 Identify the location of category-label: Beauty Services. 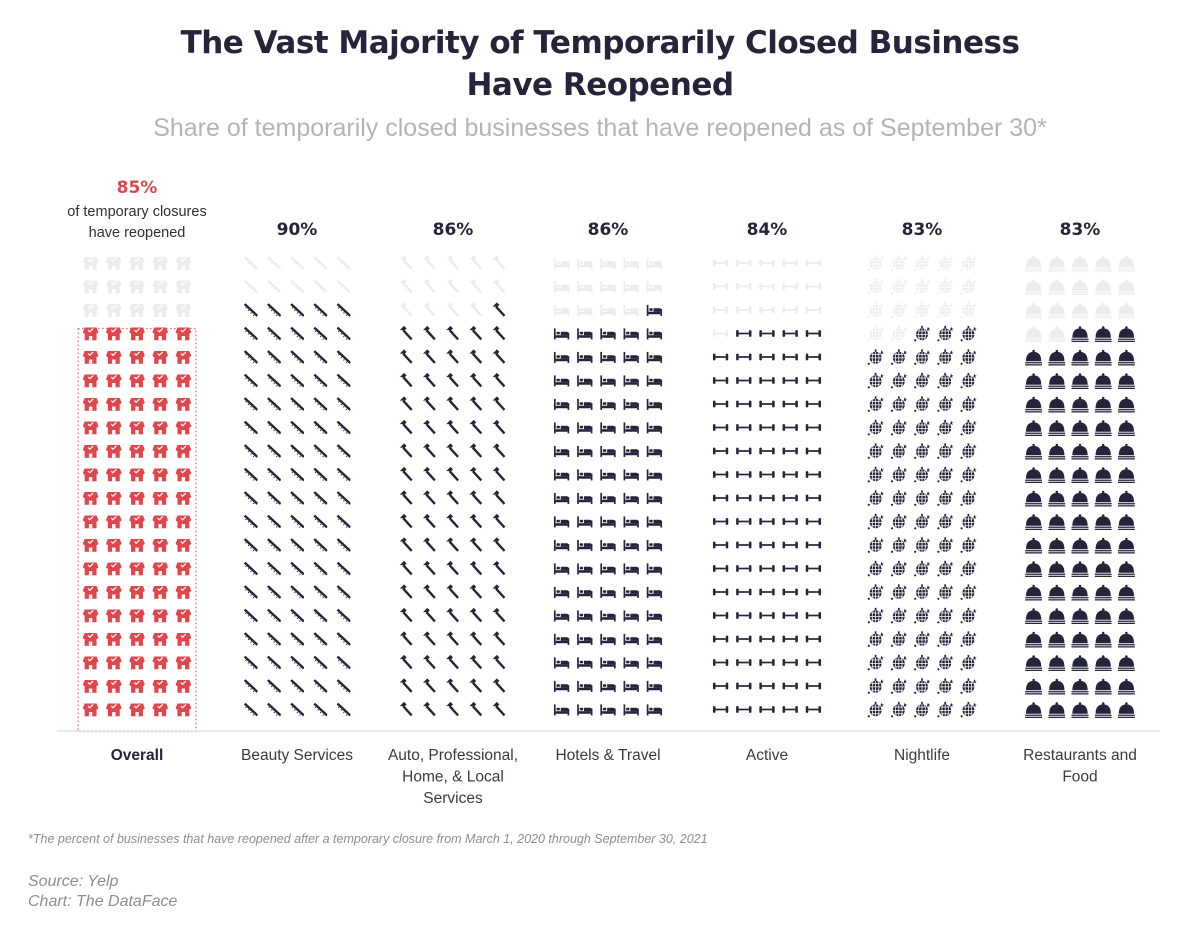
(297, 755).